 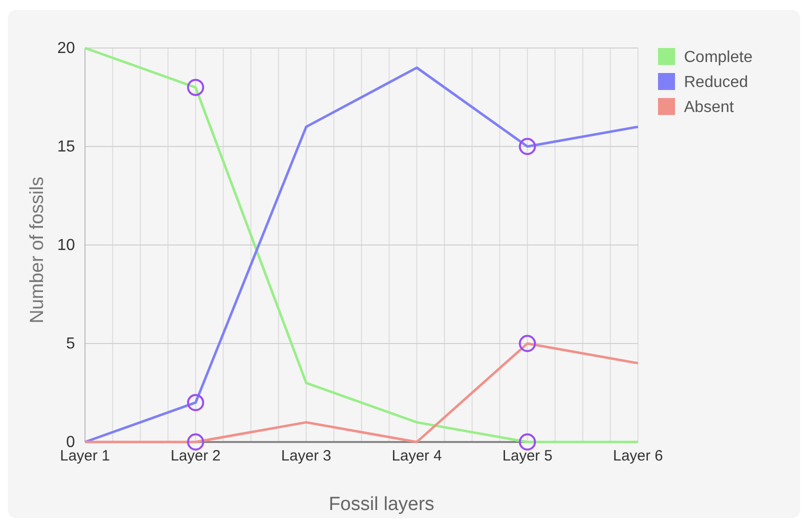 I want to click on x-tick-label: Layer 4, so click(x=417, y=456).